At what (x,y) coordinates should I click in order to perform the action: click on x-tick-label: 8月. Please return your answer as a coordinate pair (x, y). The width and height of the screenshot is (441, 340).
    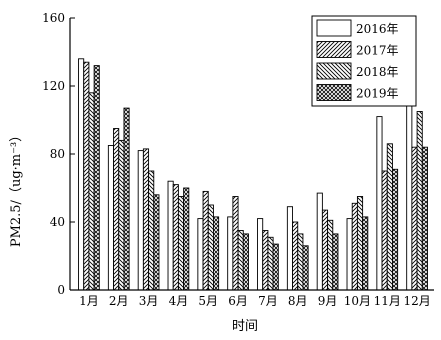
    Looking at the image, I should click on (298, 301).